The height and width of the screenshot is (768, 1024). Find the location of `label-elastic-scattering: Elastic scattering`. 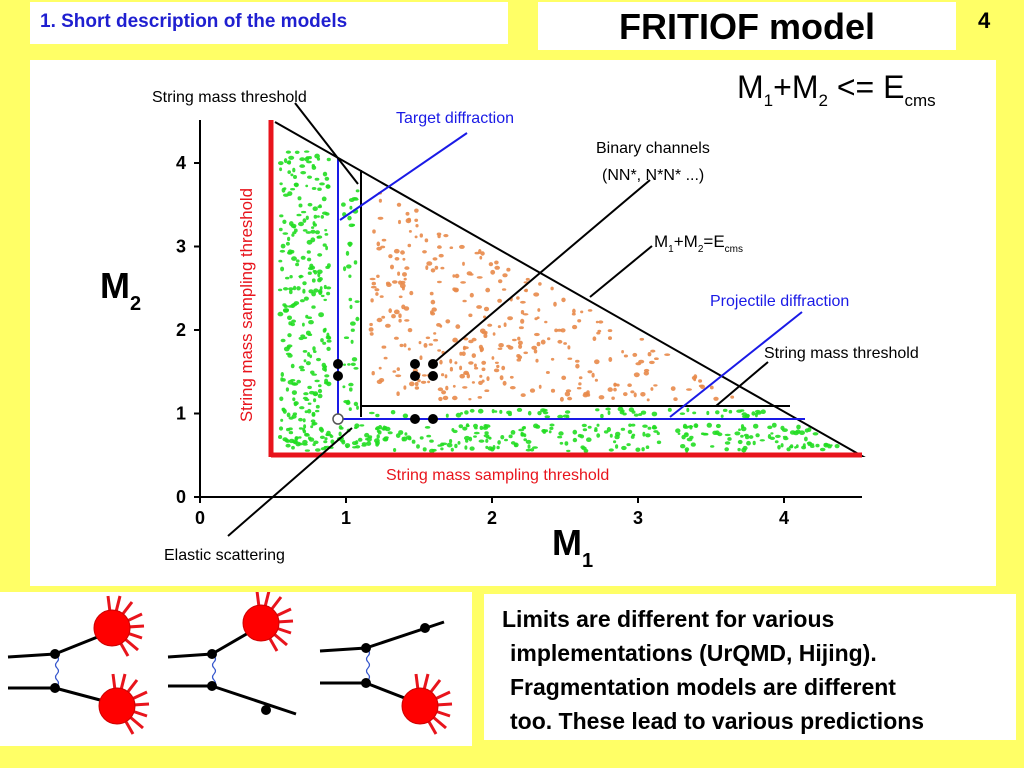

label-elastic-scattering: Elastic scattering is located at coordinates (224, 555).